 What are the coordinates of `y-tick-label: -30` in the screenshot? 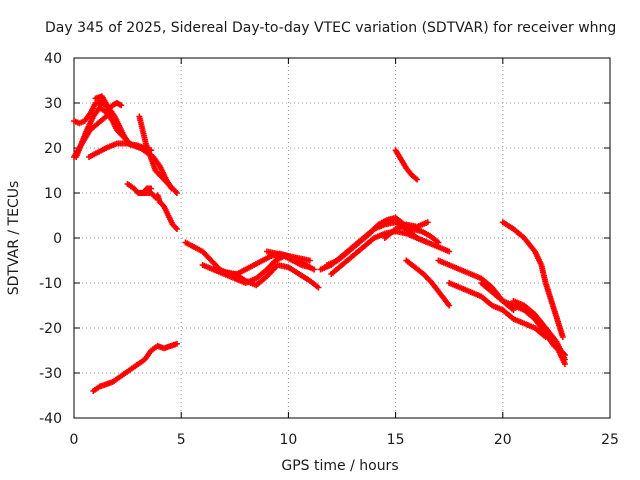 It's located at (50, 374).